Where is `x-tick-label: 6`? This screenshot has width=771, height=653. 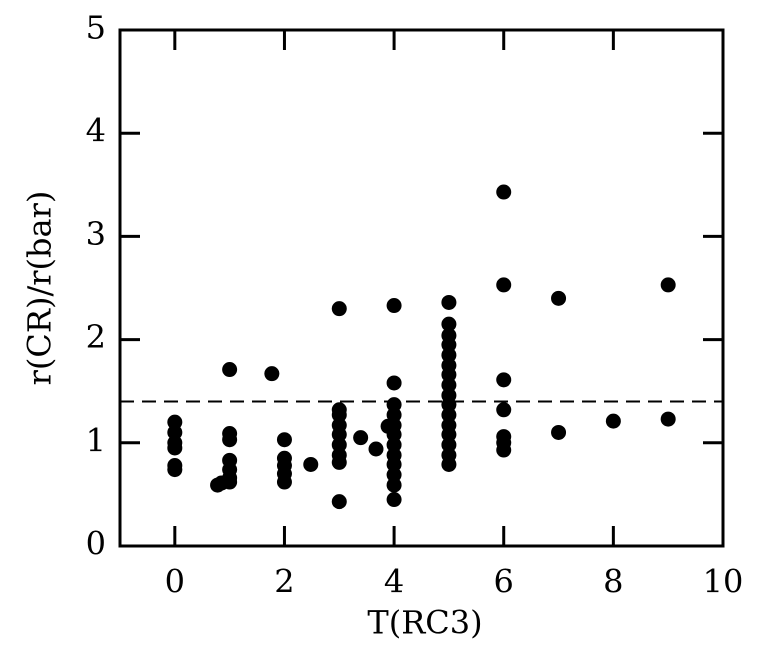
x-tick-label: 6 is located at coordinates (504, 582).